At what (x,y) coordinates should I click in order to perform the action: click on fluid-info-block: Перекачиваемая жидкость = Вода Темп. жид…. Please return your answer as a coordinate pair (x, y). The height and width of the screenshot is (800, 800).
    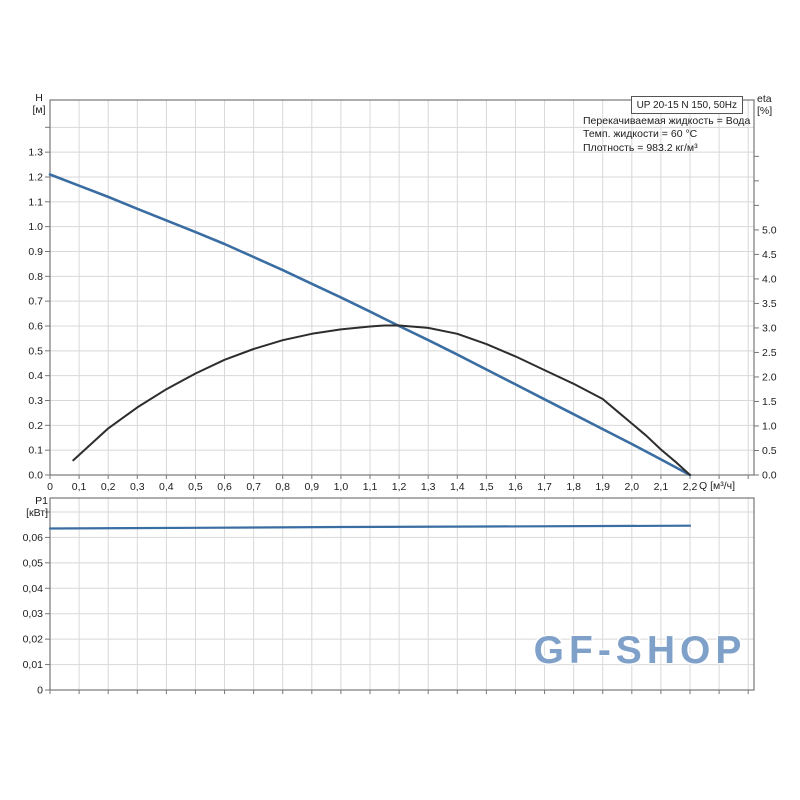
    Looking at the image, I should click on (666, 135).